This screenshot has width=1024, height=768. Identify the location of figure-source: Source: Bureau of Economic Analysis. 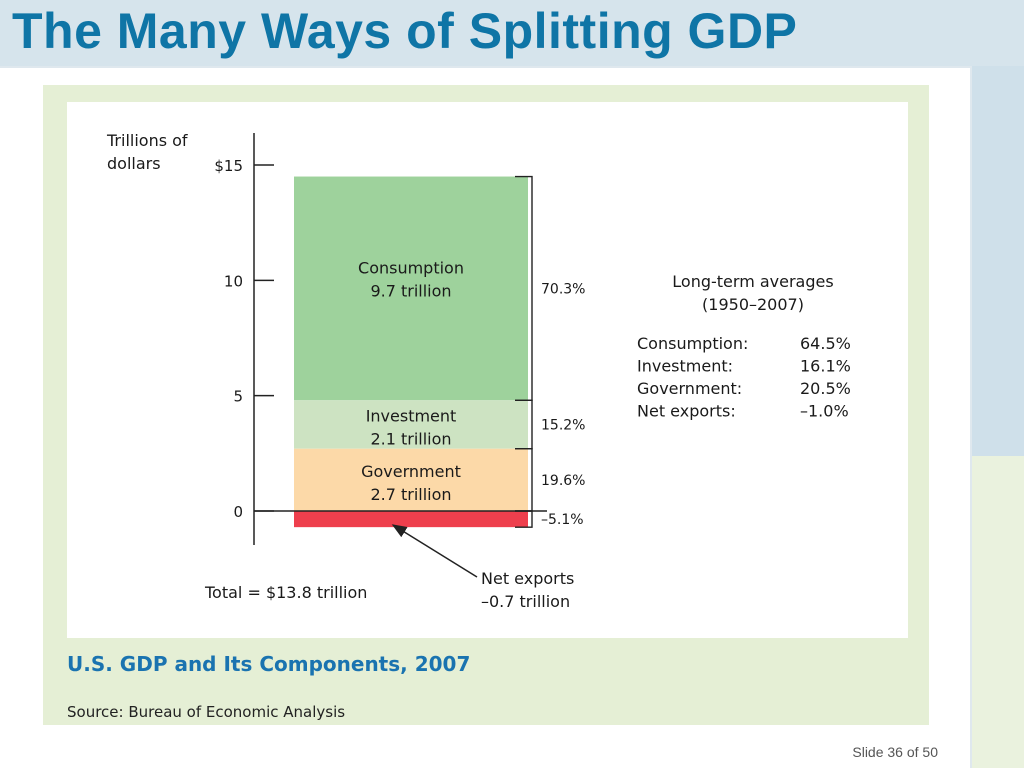
(206, 712).